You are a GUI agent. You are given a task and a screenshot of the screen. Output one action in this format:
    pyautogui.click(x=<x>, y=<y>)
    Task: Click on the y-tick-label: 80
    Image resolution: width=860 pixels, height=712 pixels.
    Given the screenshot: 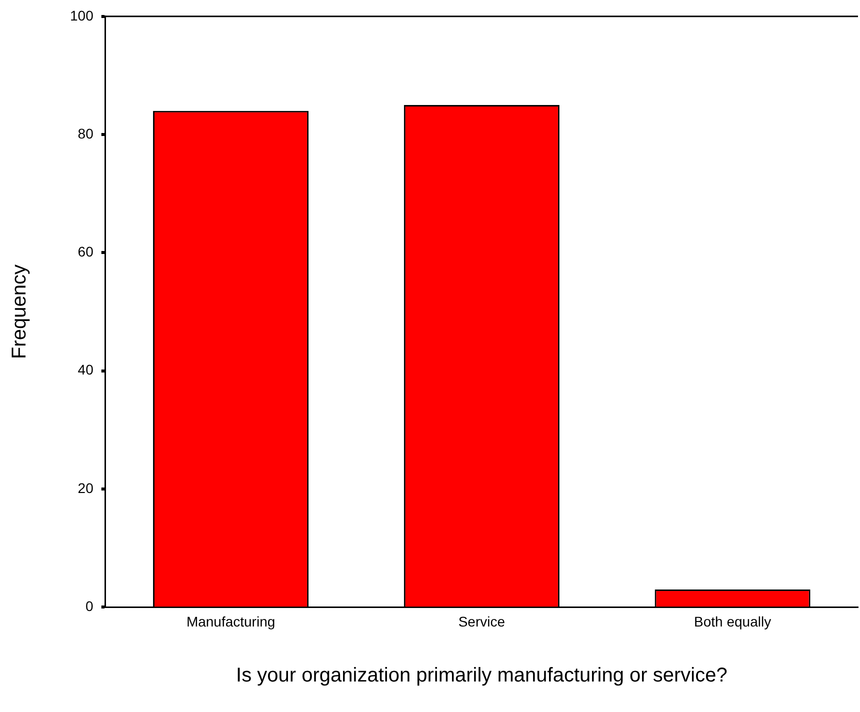 What is the action you would take?
    pyautogui.click(x=86, y=133)
    